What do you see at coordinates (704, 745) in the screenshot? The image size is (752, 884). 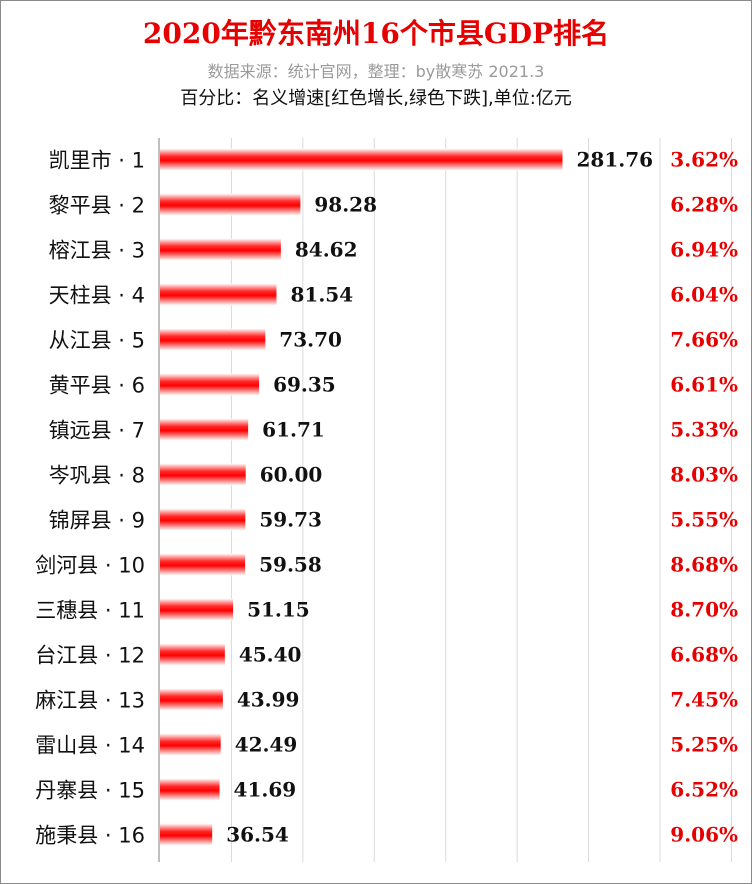 I see `growth-label: 5.25%` at bounding box center [704, 745].